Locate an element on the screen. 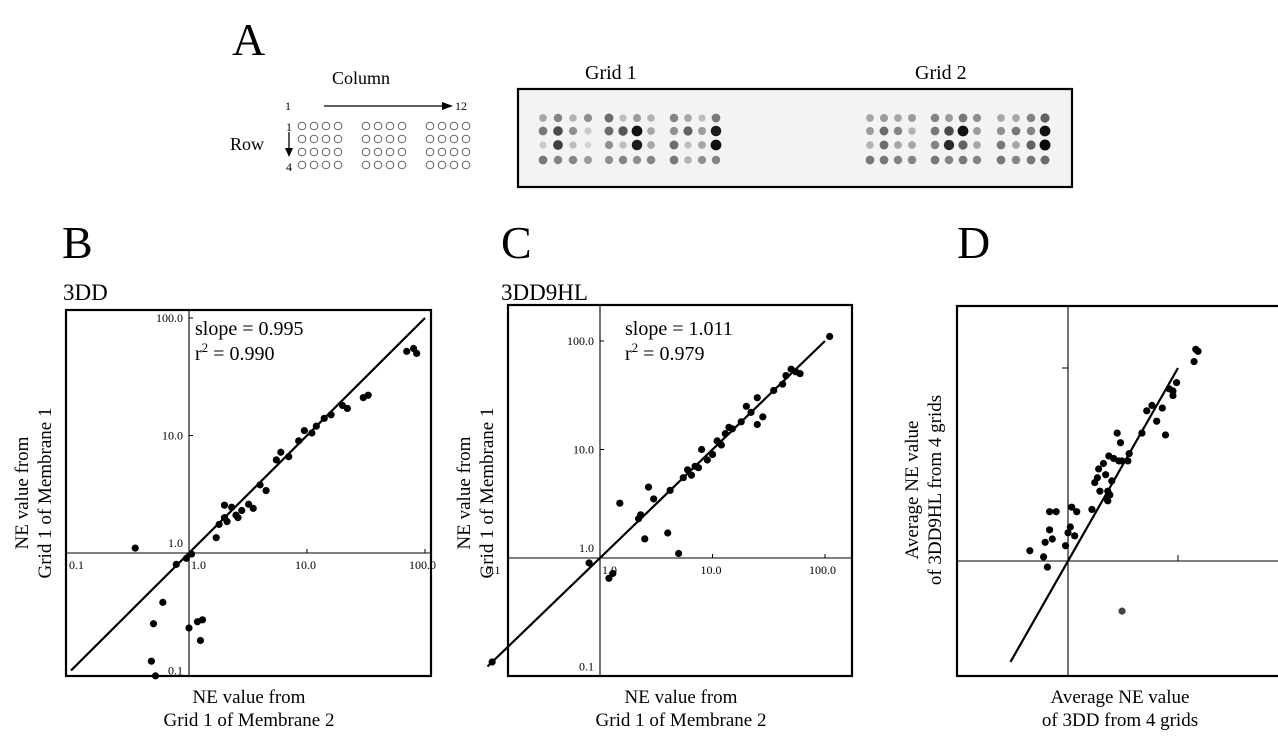 This screenshot has height=737, width=1278. row-arrow-head is located at coordinates (289, 152).